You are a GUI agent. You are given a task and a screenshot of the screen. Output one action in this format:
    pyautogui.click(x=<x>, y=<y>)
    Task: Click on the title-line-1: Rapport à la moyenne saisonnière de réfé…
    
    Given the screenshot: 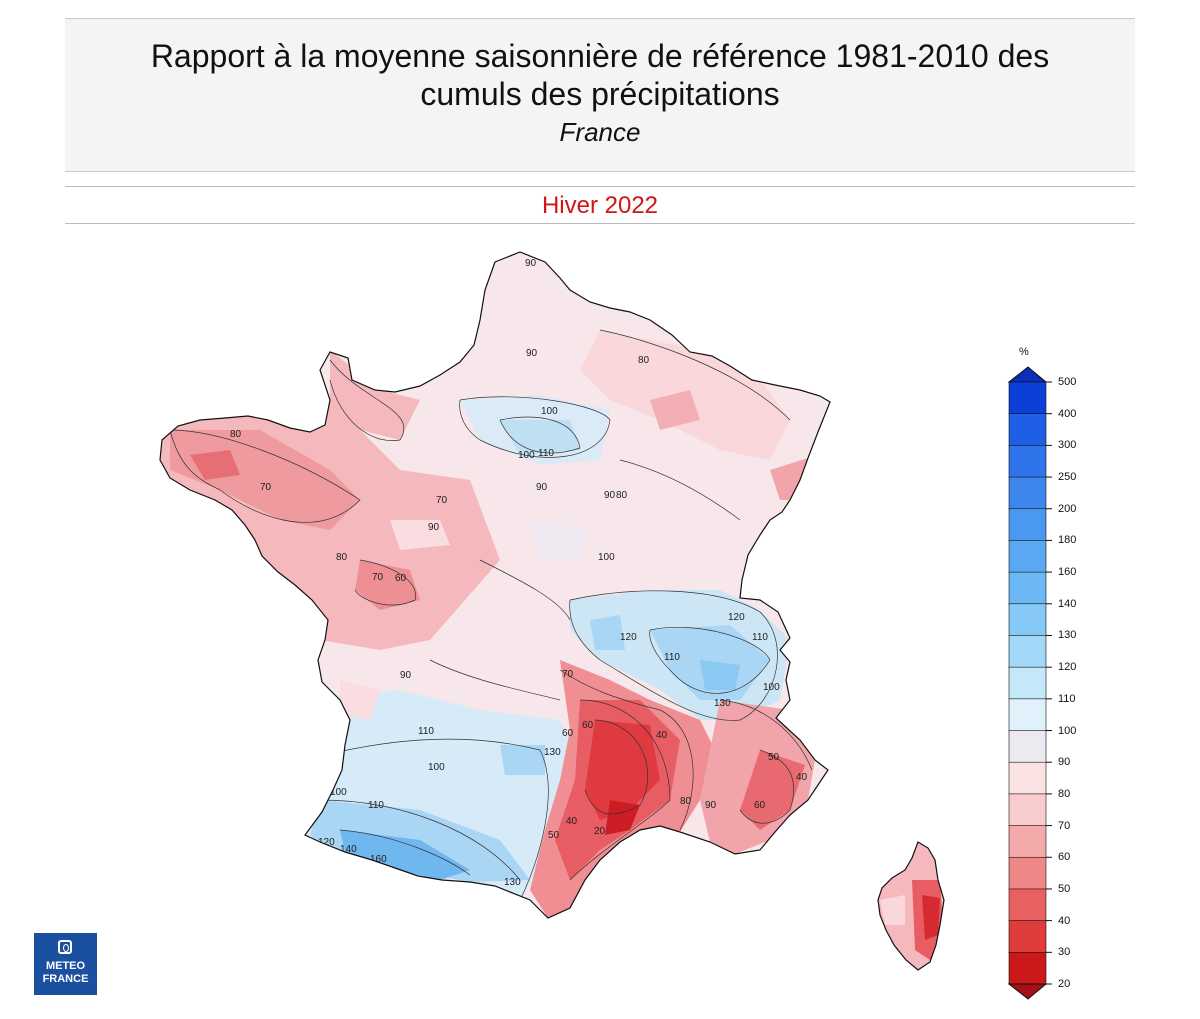 What is the action you would take?
    pyautogui.click(x=600, y=56)
    